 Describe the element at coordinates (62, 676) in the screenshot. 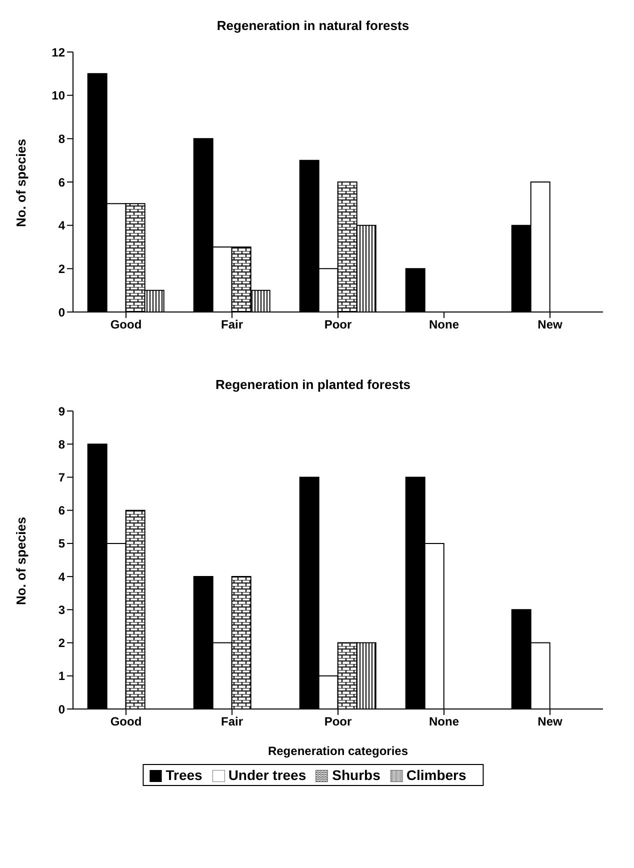

I see `y-tick-label: 1` at that location.